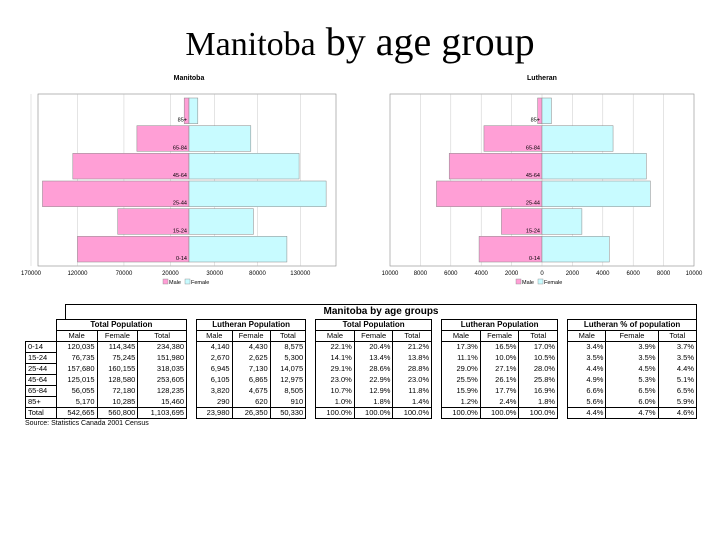 This screenshot has height=540, width=720. I want to click on table-cell: 560,800, so click(117, 413).